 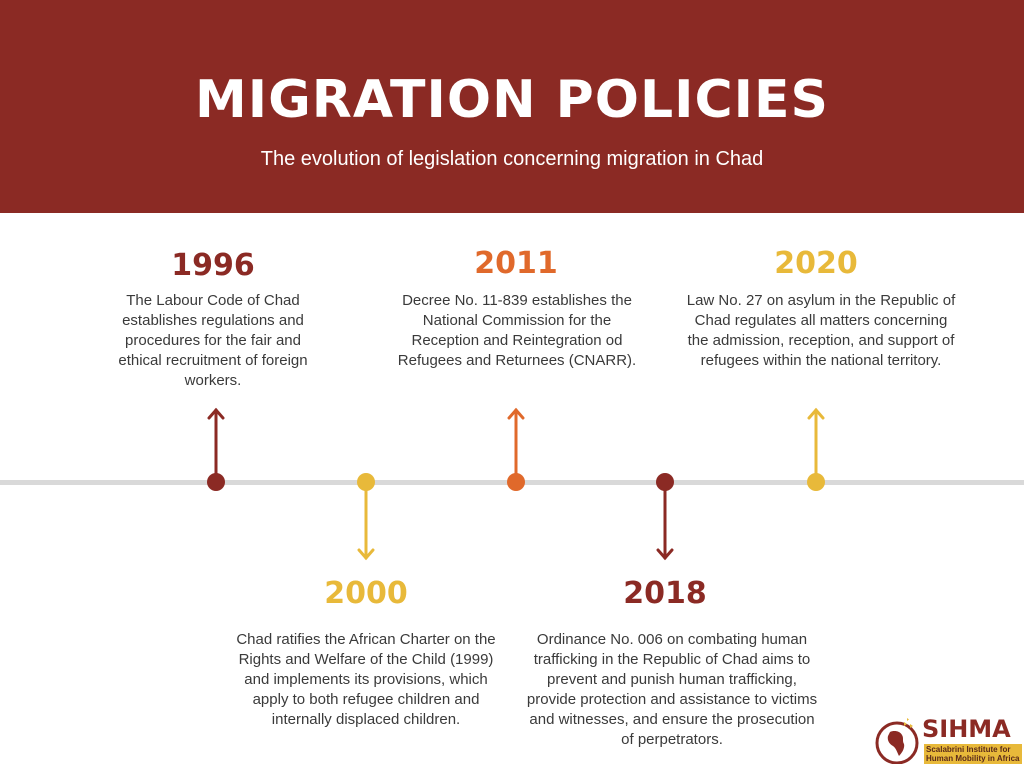 What do you see at coordinates (816, 482) in the screenshot?
I see `event-2020-dot` at bounding box center [816, 482].